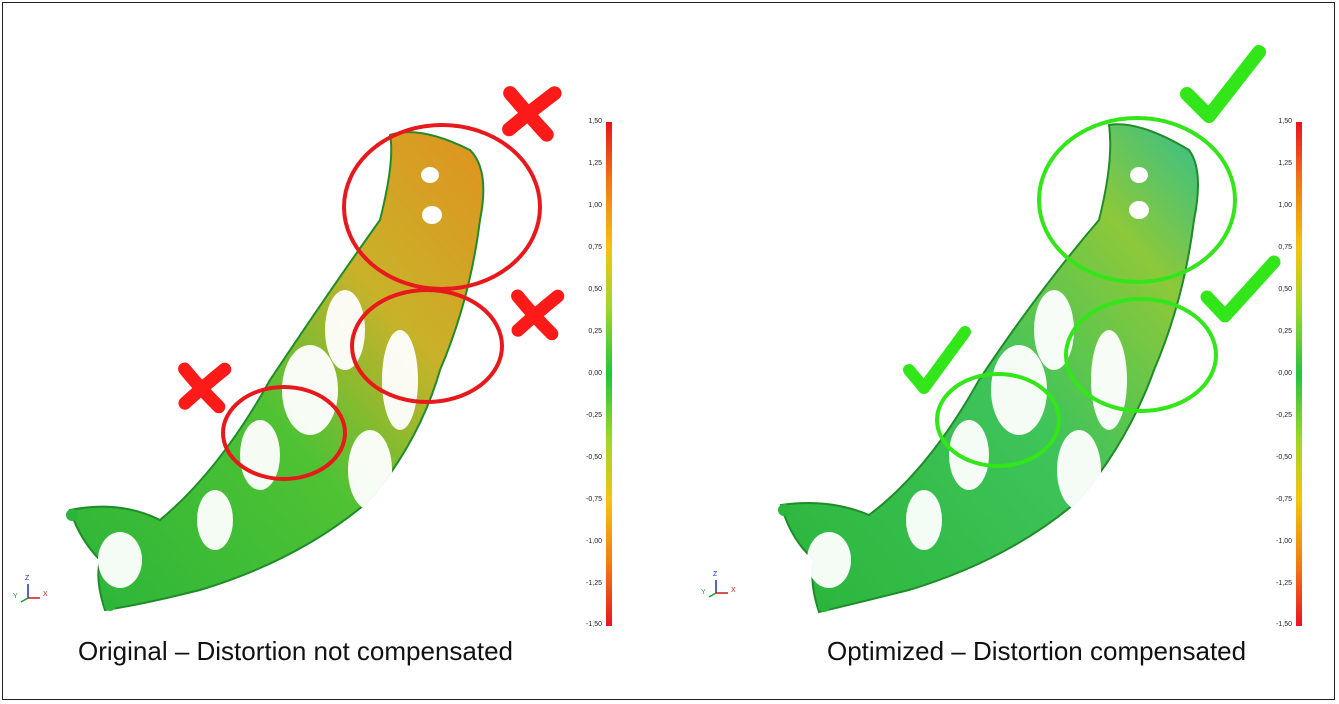 The height and width of the screenshot is (704, 1339). Describe the element at coordinates (1037, 651) in the screenshot. I see `caption-optimized: Optimized – Distortion compensated` at that location.